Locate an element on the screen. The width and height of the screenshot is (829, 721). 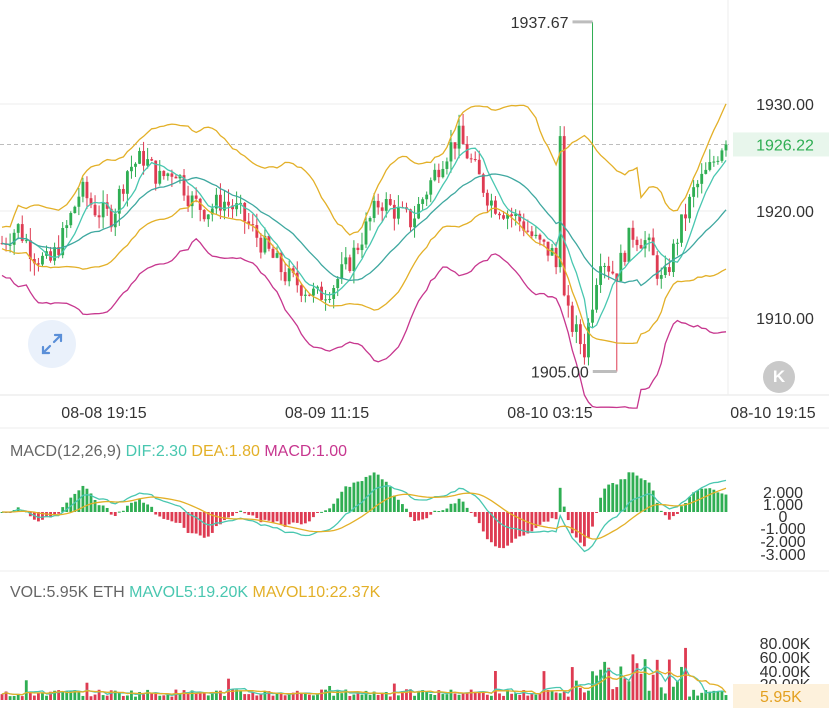
expand-button is located at coordinates (52, 344).